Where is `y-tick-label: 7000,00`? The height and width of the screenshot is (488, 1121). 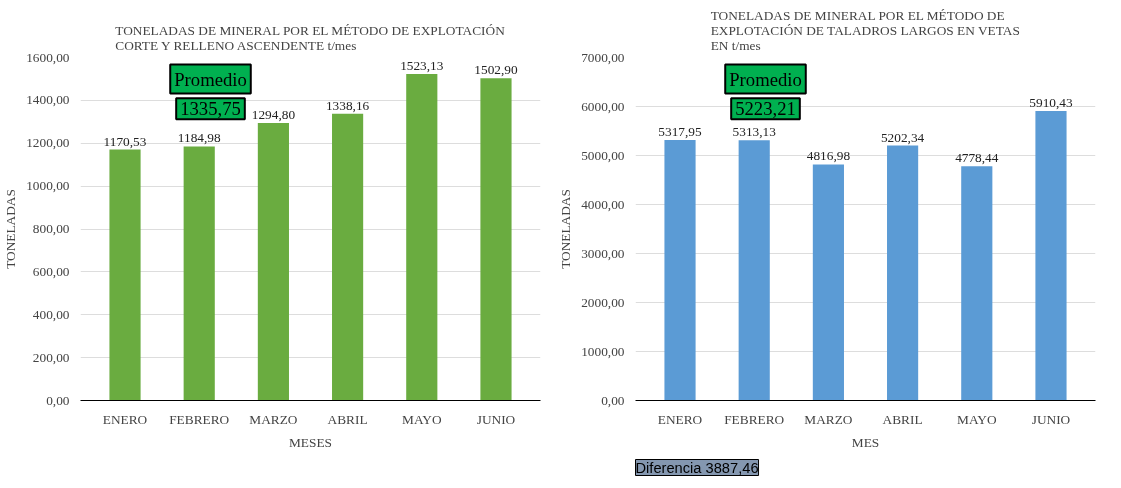 y-tick-label: 7000,00 is located at coordinates (603, 57).